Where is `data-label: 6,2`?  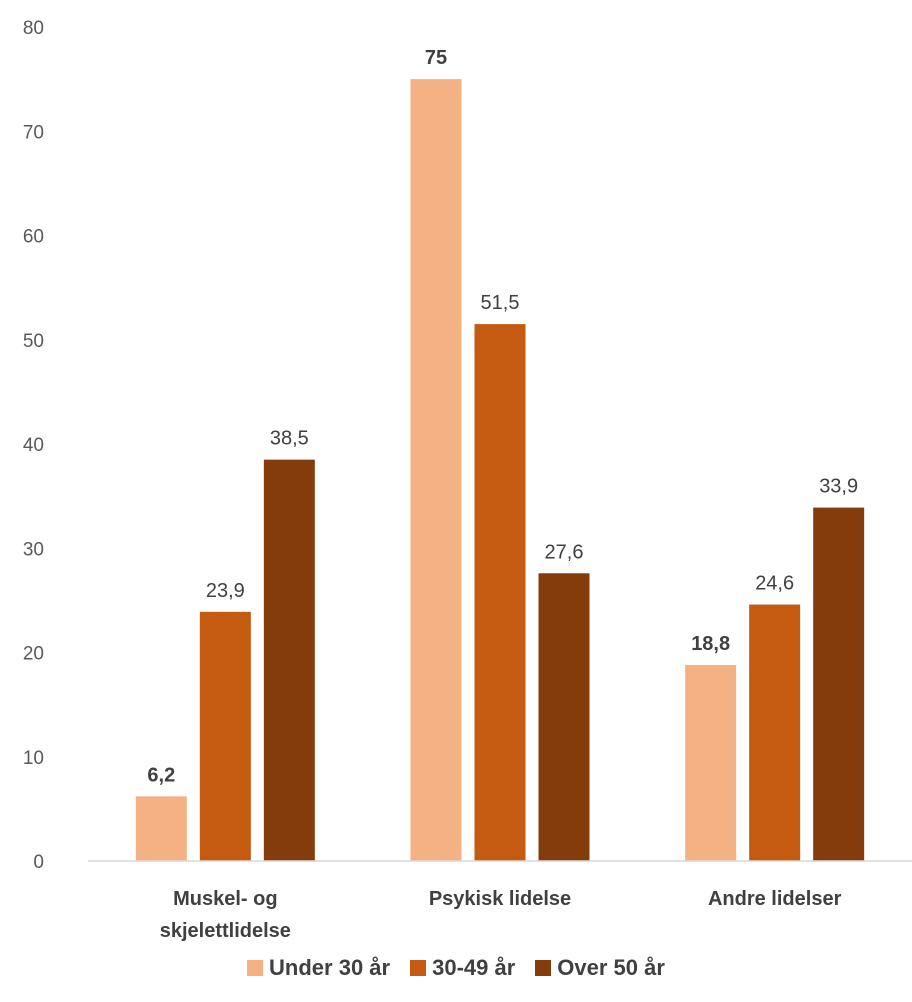
data-label: 6,2 is located at coordinates (161, 775).